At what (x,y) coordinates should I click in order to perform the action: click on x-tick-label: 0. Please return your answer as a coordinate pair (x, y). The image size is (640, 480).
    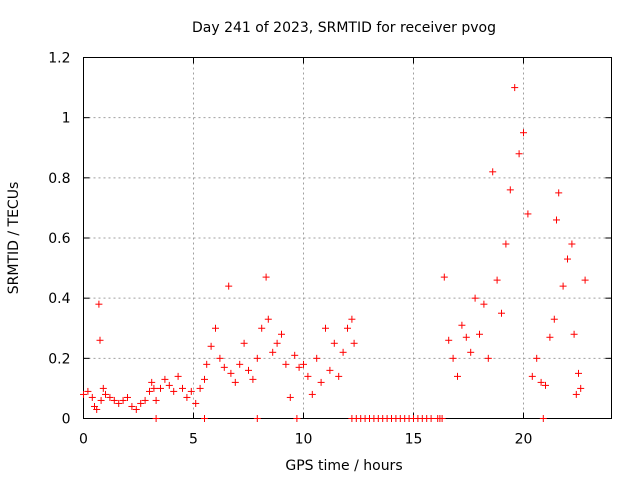
    Looking at the image, I should click on (83, 440).